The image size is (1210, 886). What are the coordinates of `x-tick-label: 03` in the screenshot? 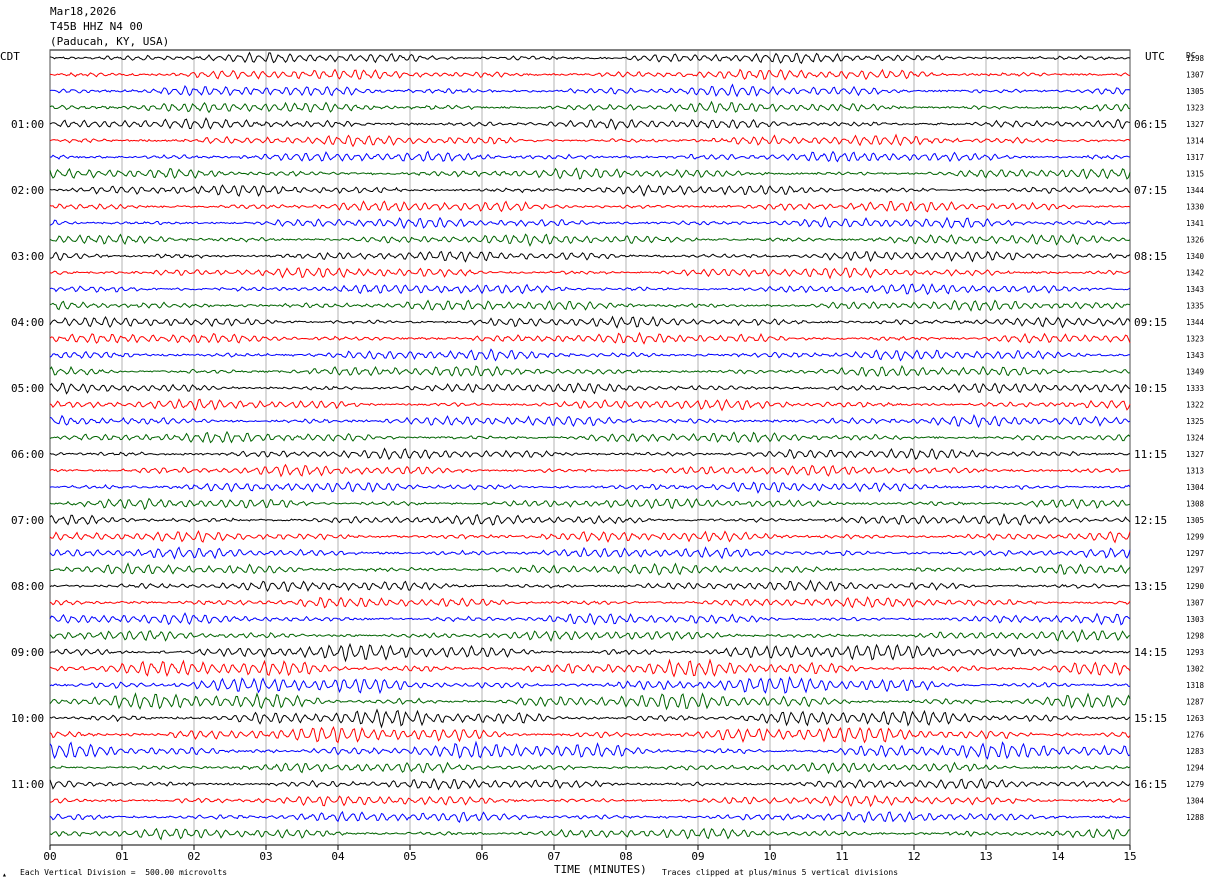 It's located at (265, 856).